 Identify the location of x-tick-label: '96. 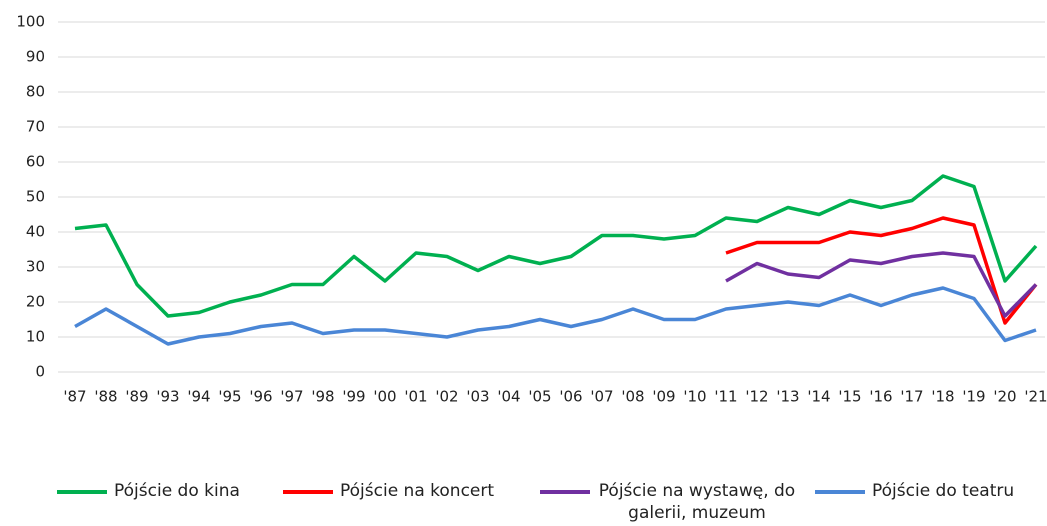
(260, 397).